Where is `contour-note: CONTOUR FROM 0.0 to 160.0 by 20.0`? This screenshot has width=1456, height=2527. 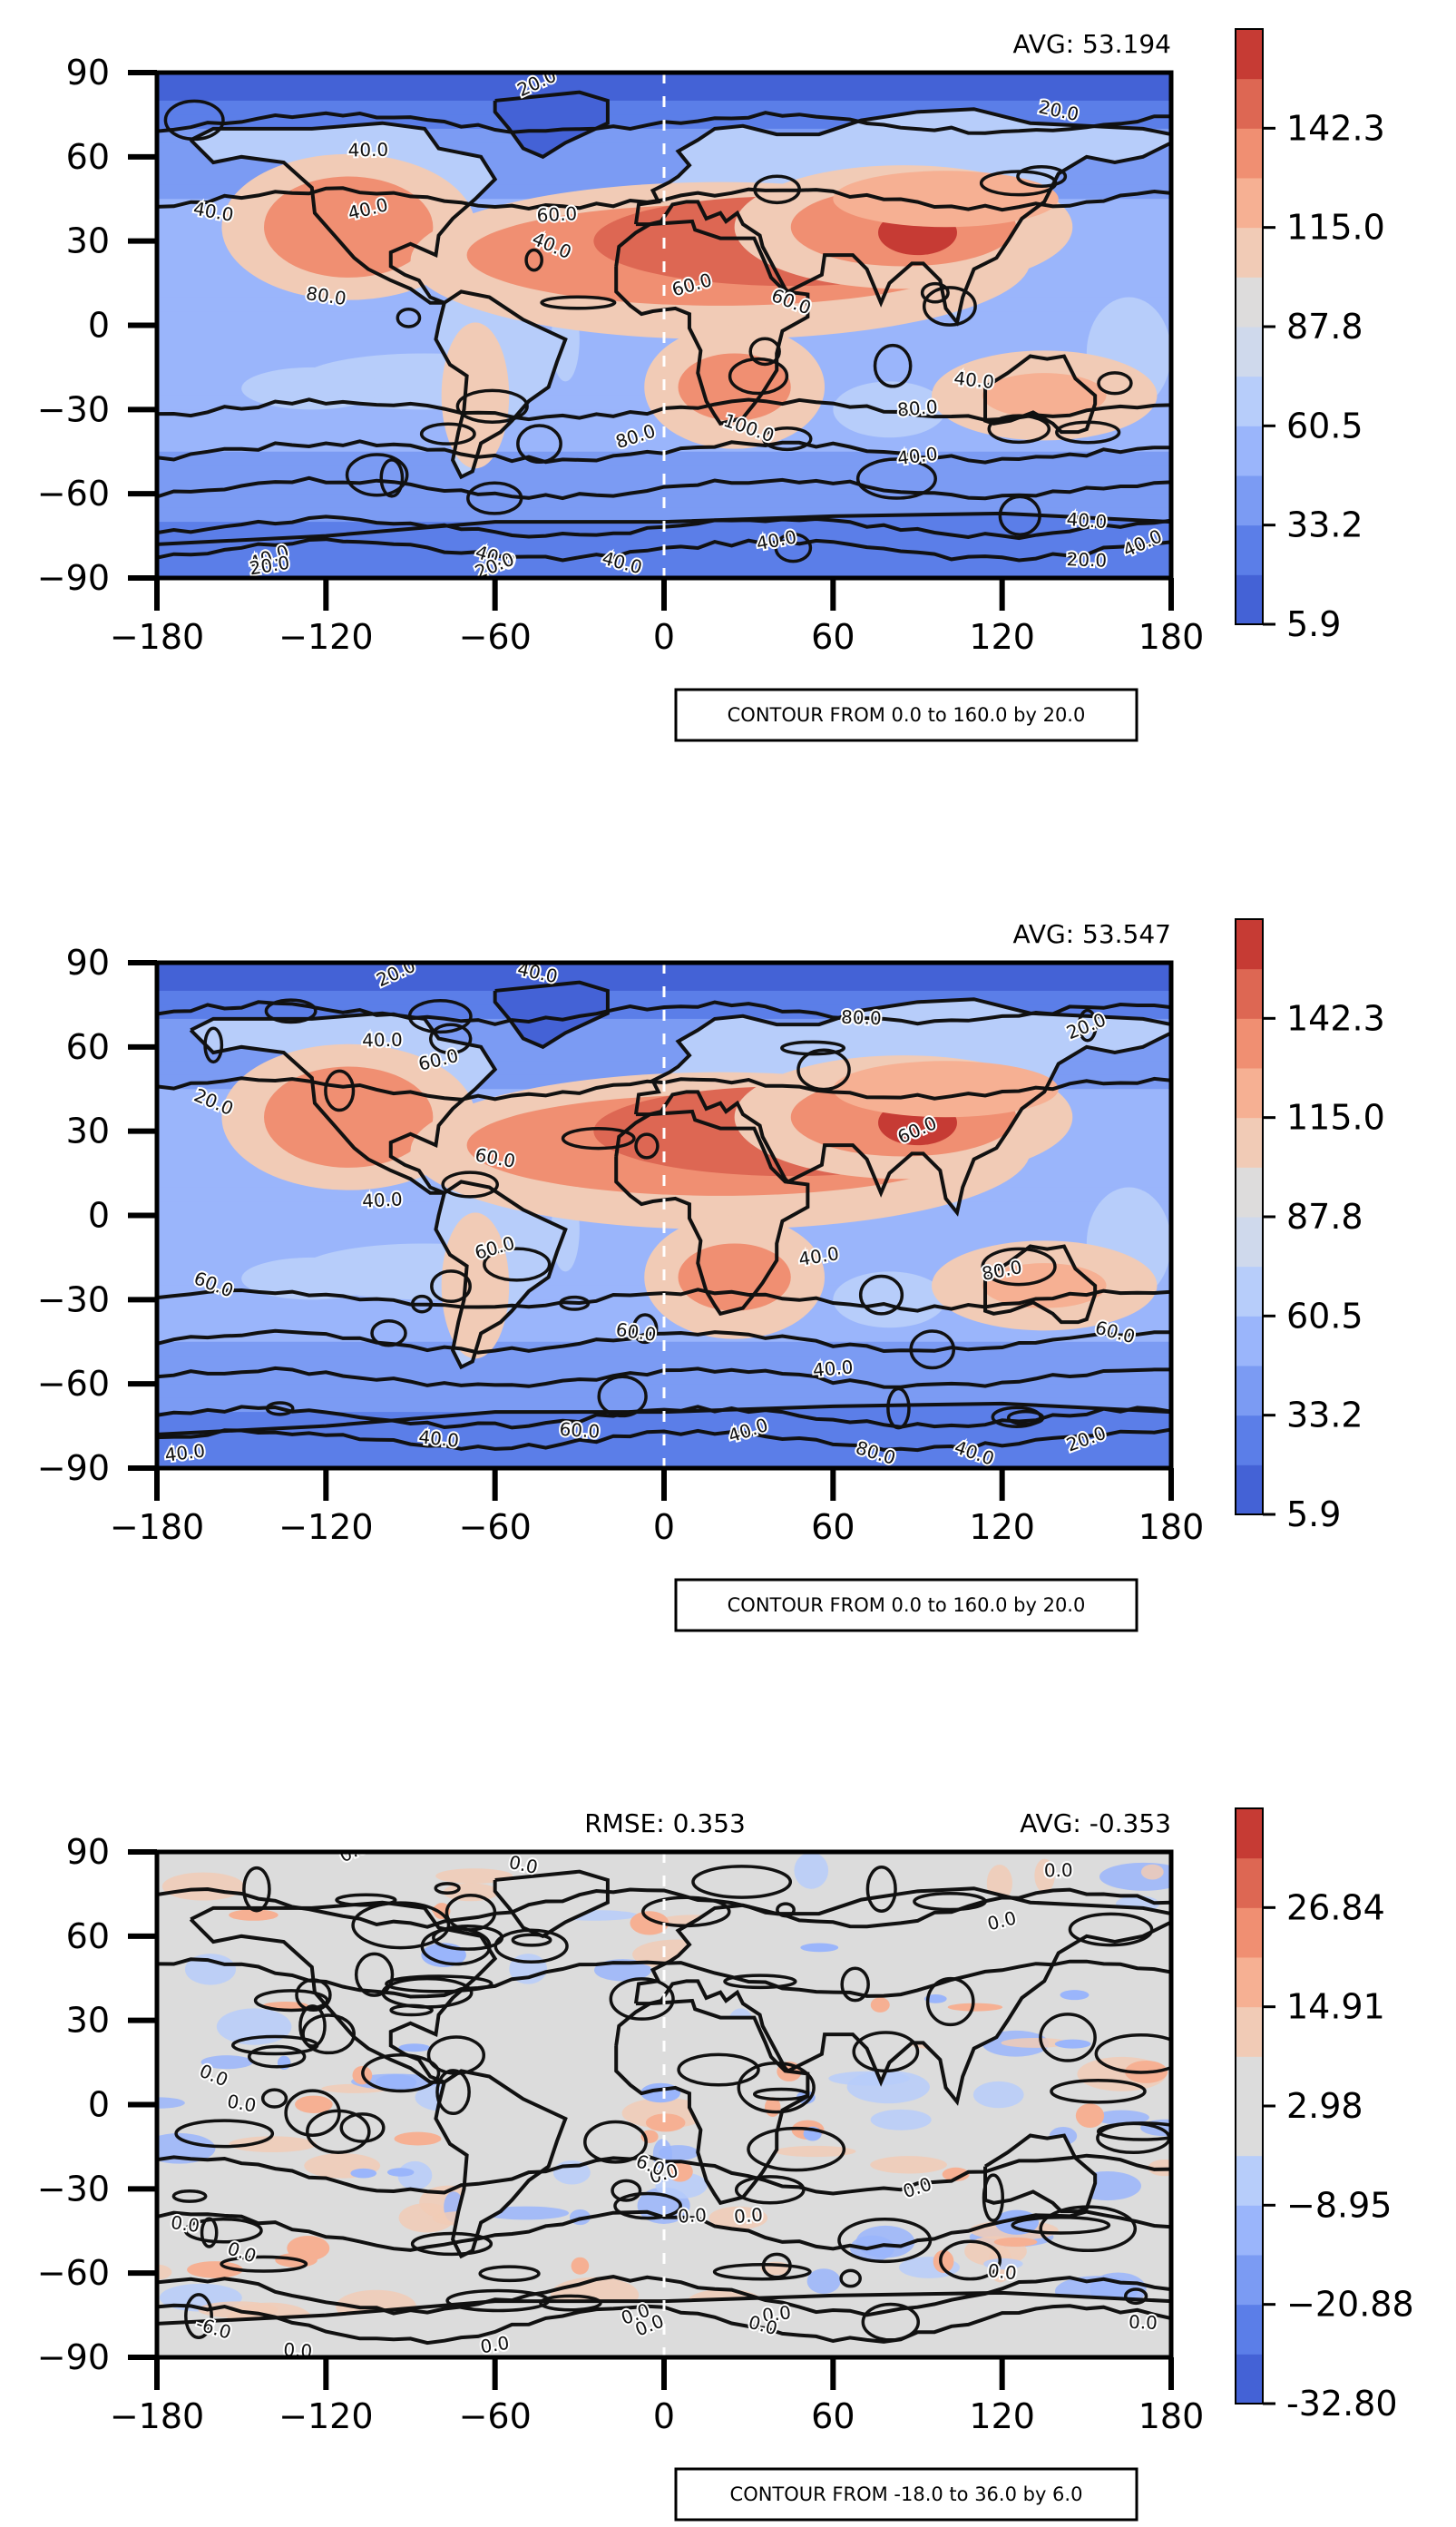 contour-note: CONTOUR FROM 0.0 to 160.0 by 20.0 is located at coordinates (907, 1605).